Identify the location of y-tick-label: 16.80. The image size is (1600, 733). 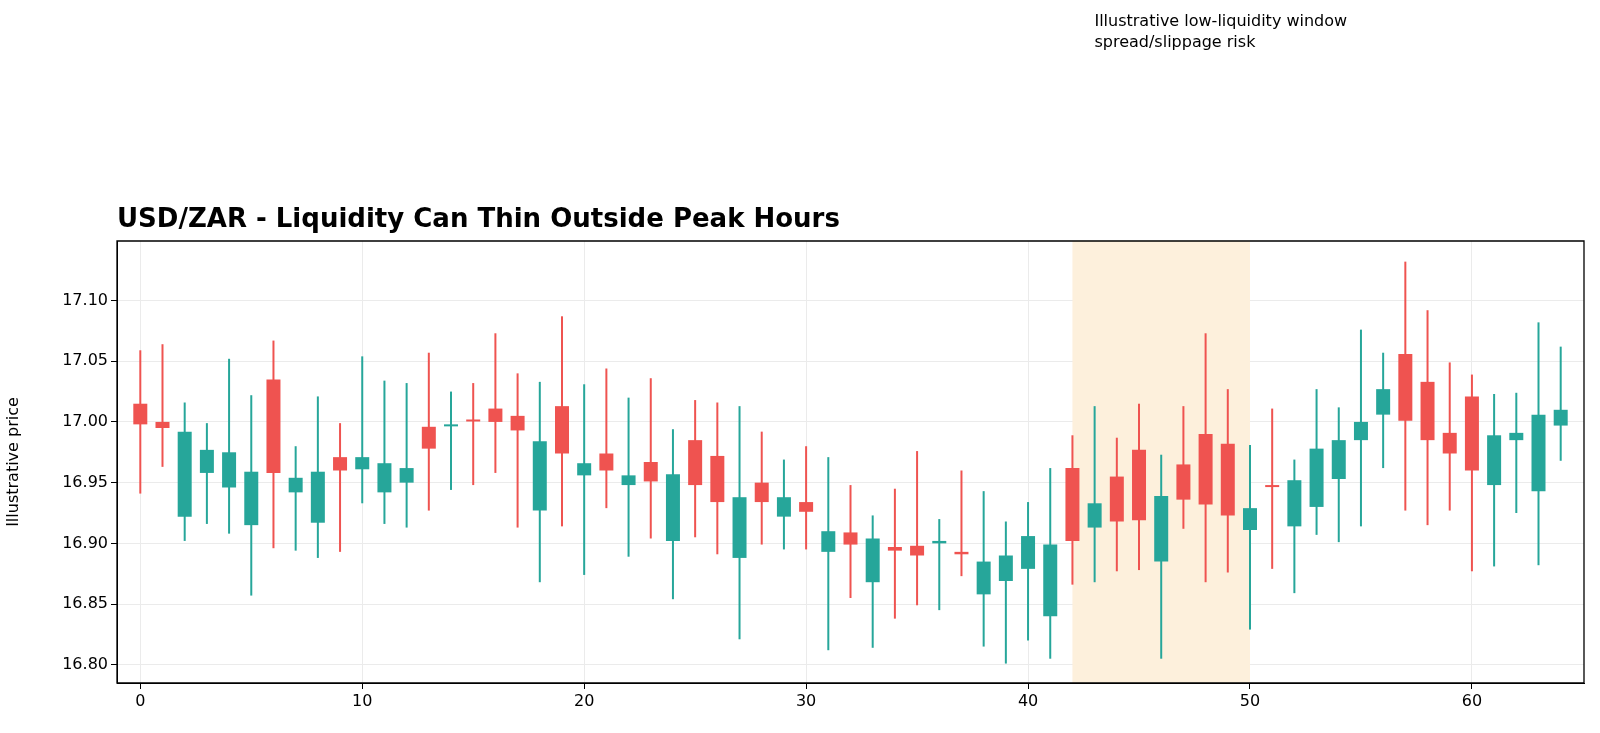
(85, 663).